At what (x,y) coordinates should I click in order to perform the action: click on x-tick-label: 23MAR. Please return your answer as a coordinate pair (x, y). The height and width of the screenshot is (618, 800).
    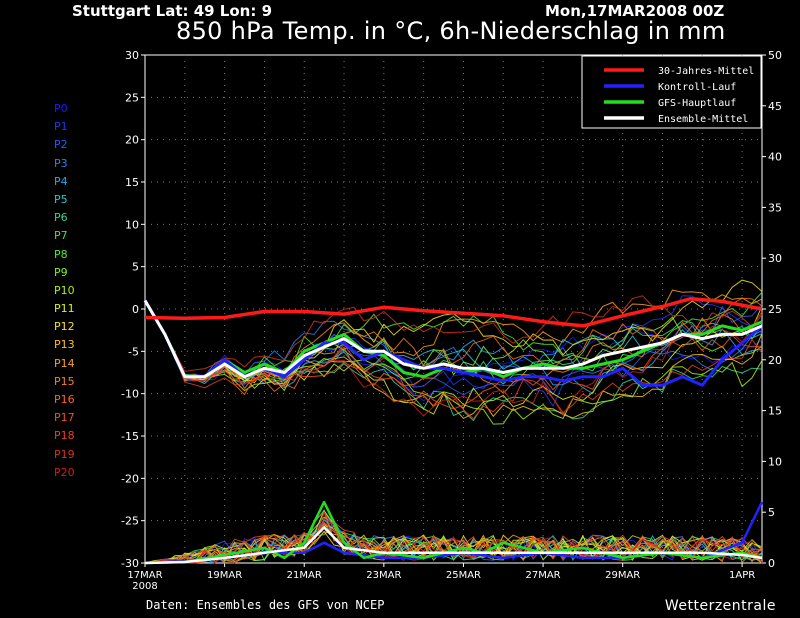
    Looking at the image, I should click on (383, 575).